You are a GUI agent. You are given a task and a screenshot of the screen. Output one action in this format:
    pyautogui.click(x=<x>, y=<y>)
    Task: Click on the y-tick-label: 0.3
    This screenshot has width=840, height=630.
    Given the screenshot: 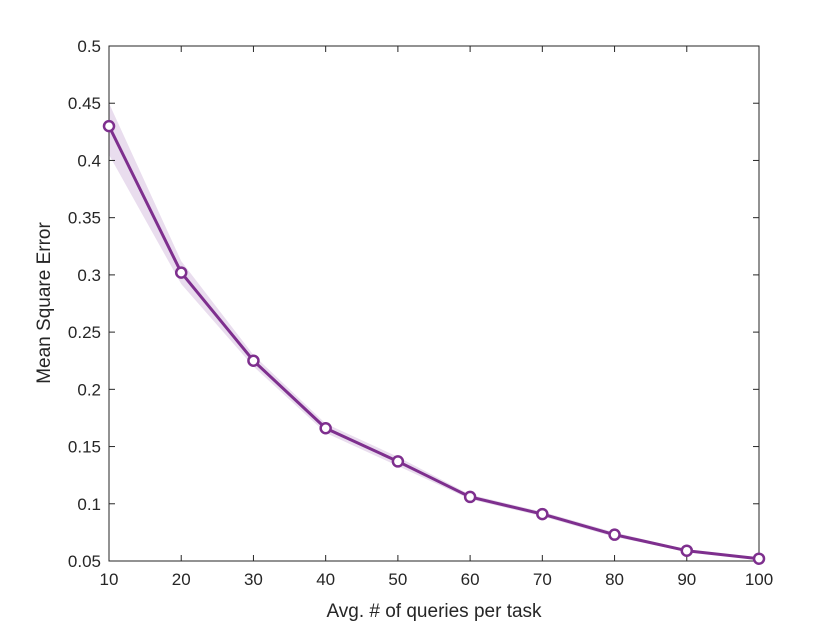 What is the action you would take?
    pyautogui.click(x=89, y=275)
    